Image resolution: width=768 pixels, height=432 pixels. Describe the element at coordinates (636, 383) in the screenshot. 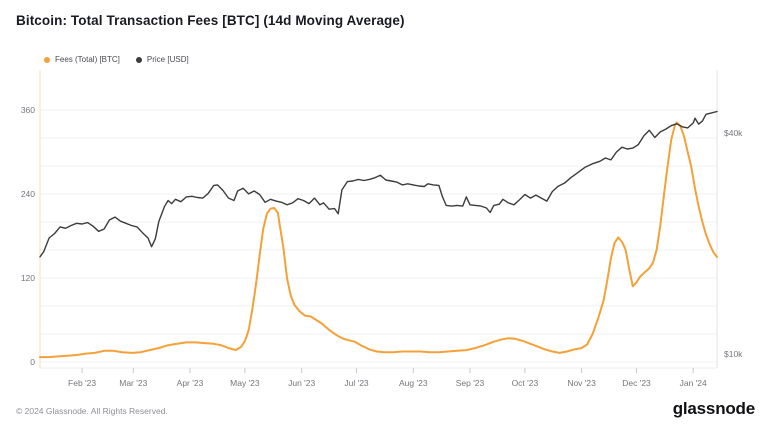

I see `x-axis-label: Dec '23` at that location.